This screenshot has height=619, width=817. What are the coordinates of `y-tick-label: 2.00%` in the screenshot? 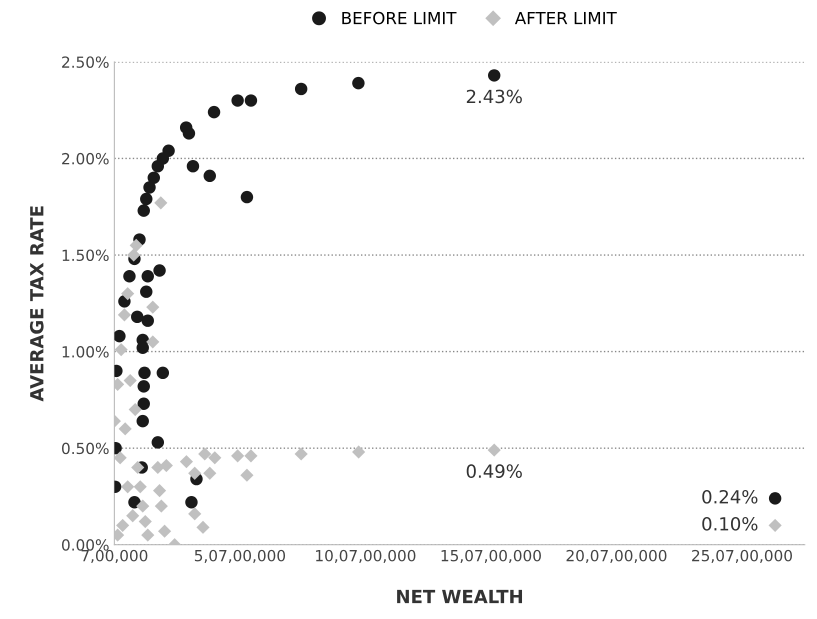 It's located at (85, 158).